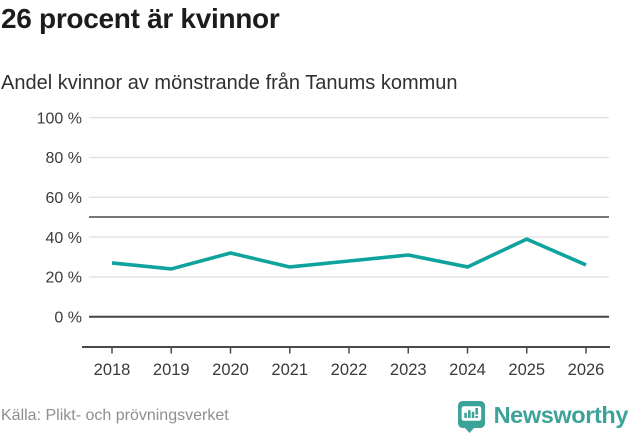 This screenshot has width=631, height=439. What do you see at coordinates (586, 370) in the screenshot?
I see `x-tick-label: 2026` at bounding box center [586, 370].